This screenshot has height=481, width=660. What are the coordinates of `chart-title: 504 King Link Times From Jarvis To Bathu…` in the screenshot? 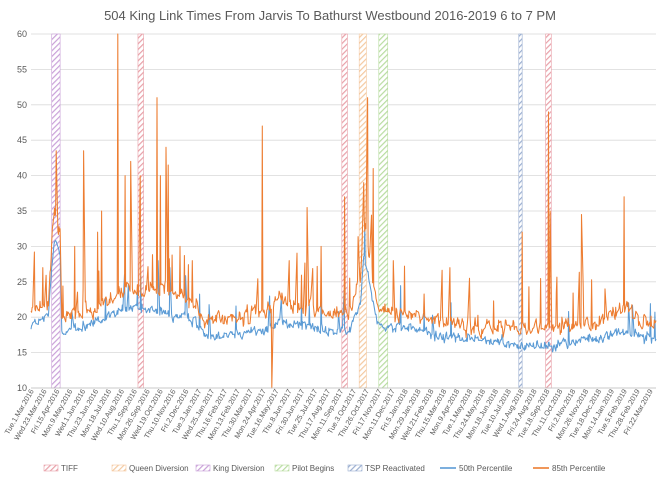 It's located at (330, 15).